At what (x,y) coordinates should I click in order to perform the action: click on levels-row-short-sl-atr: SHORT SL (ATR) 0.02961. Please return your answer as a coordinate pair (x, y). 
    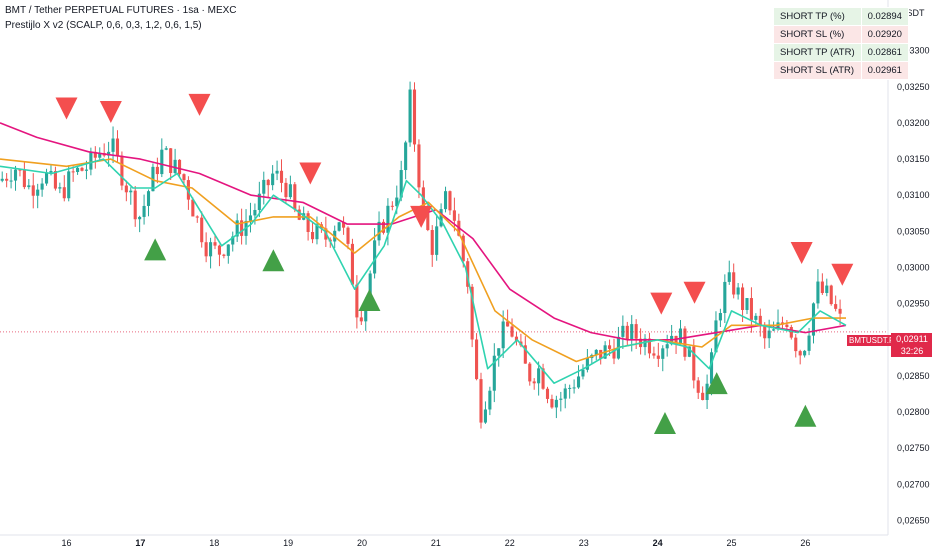
    Looking at the image, I should click on (841, 70).